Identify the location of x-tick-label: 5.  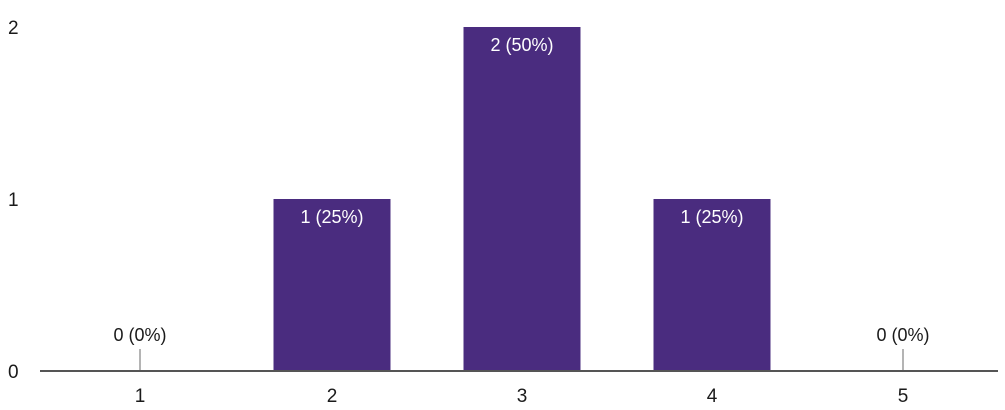
(903, 396).